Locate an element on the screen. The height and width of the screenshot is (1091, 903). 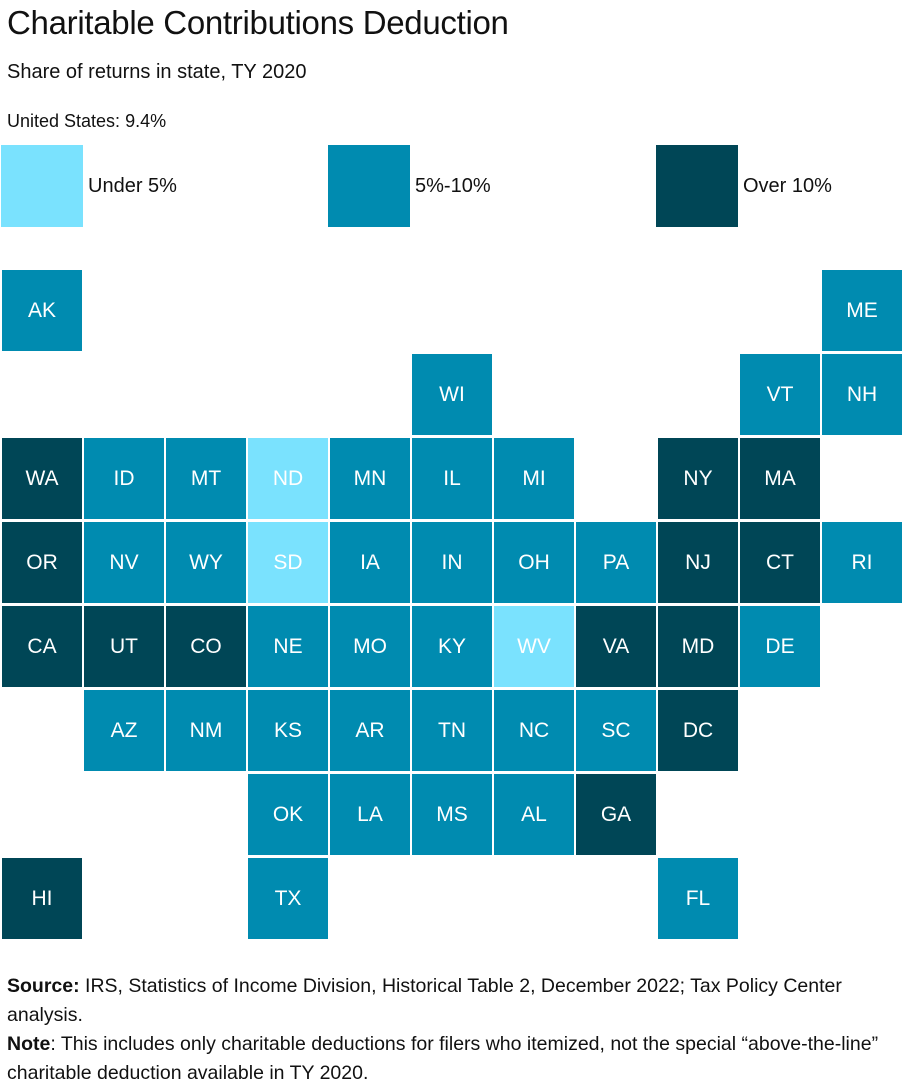
state-label: ME is located at coordinates (862, 310).